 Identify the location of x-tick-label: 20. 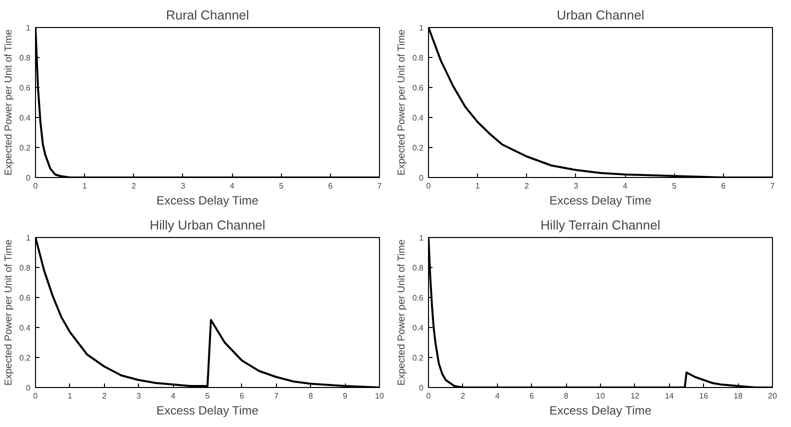
(773, 396).